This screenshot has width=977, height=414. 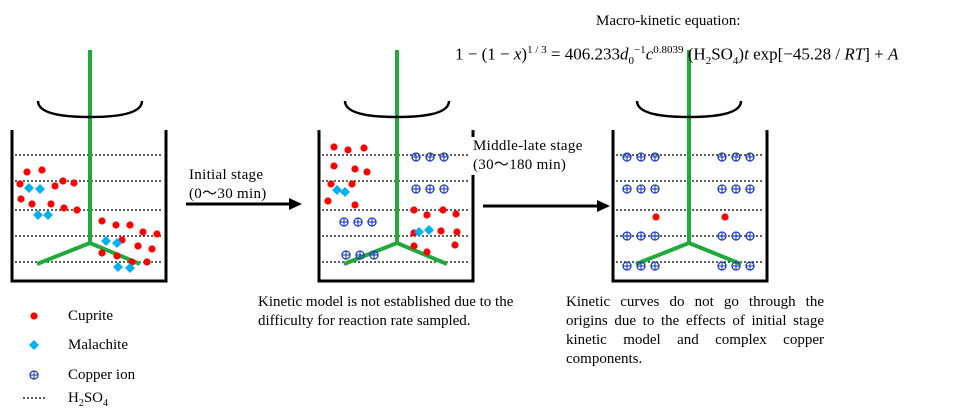 I want to click on eq-lhs-close: ), so click(x=524, y=54).